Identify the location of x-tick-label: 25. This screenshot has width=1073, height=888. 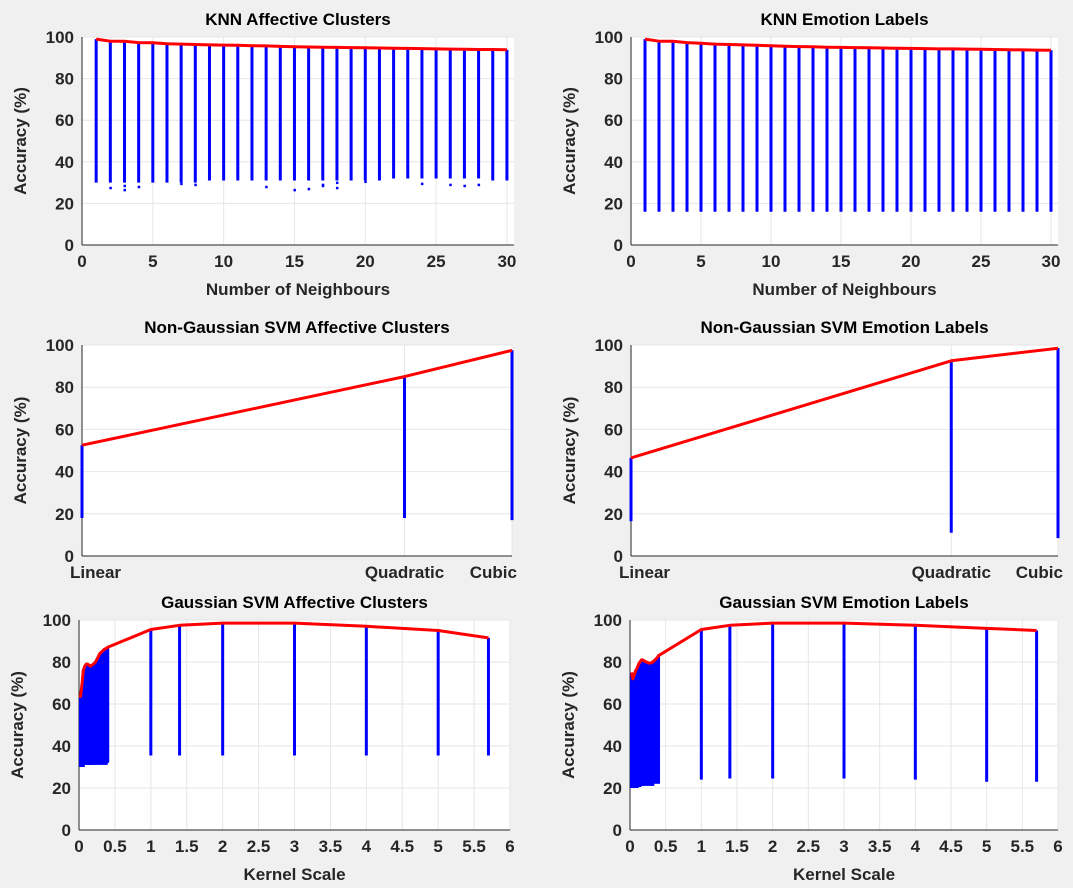
(981, 261).